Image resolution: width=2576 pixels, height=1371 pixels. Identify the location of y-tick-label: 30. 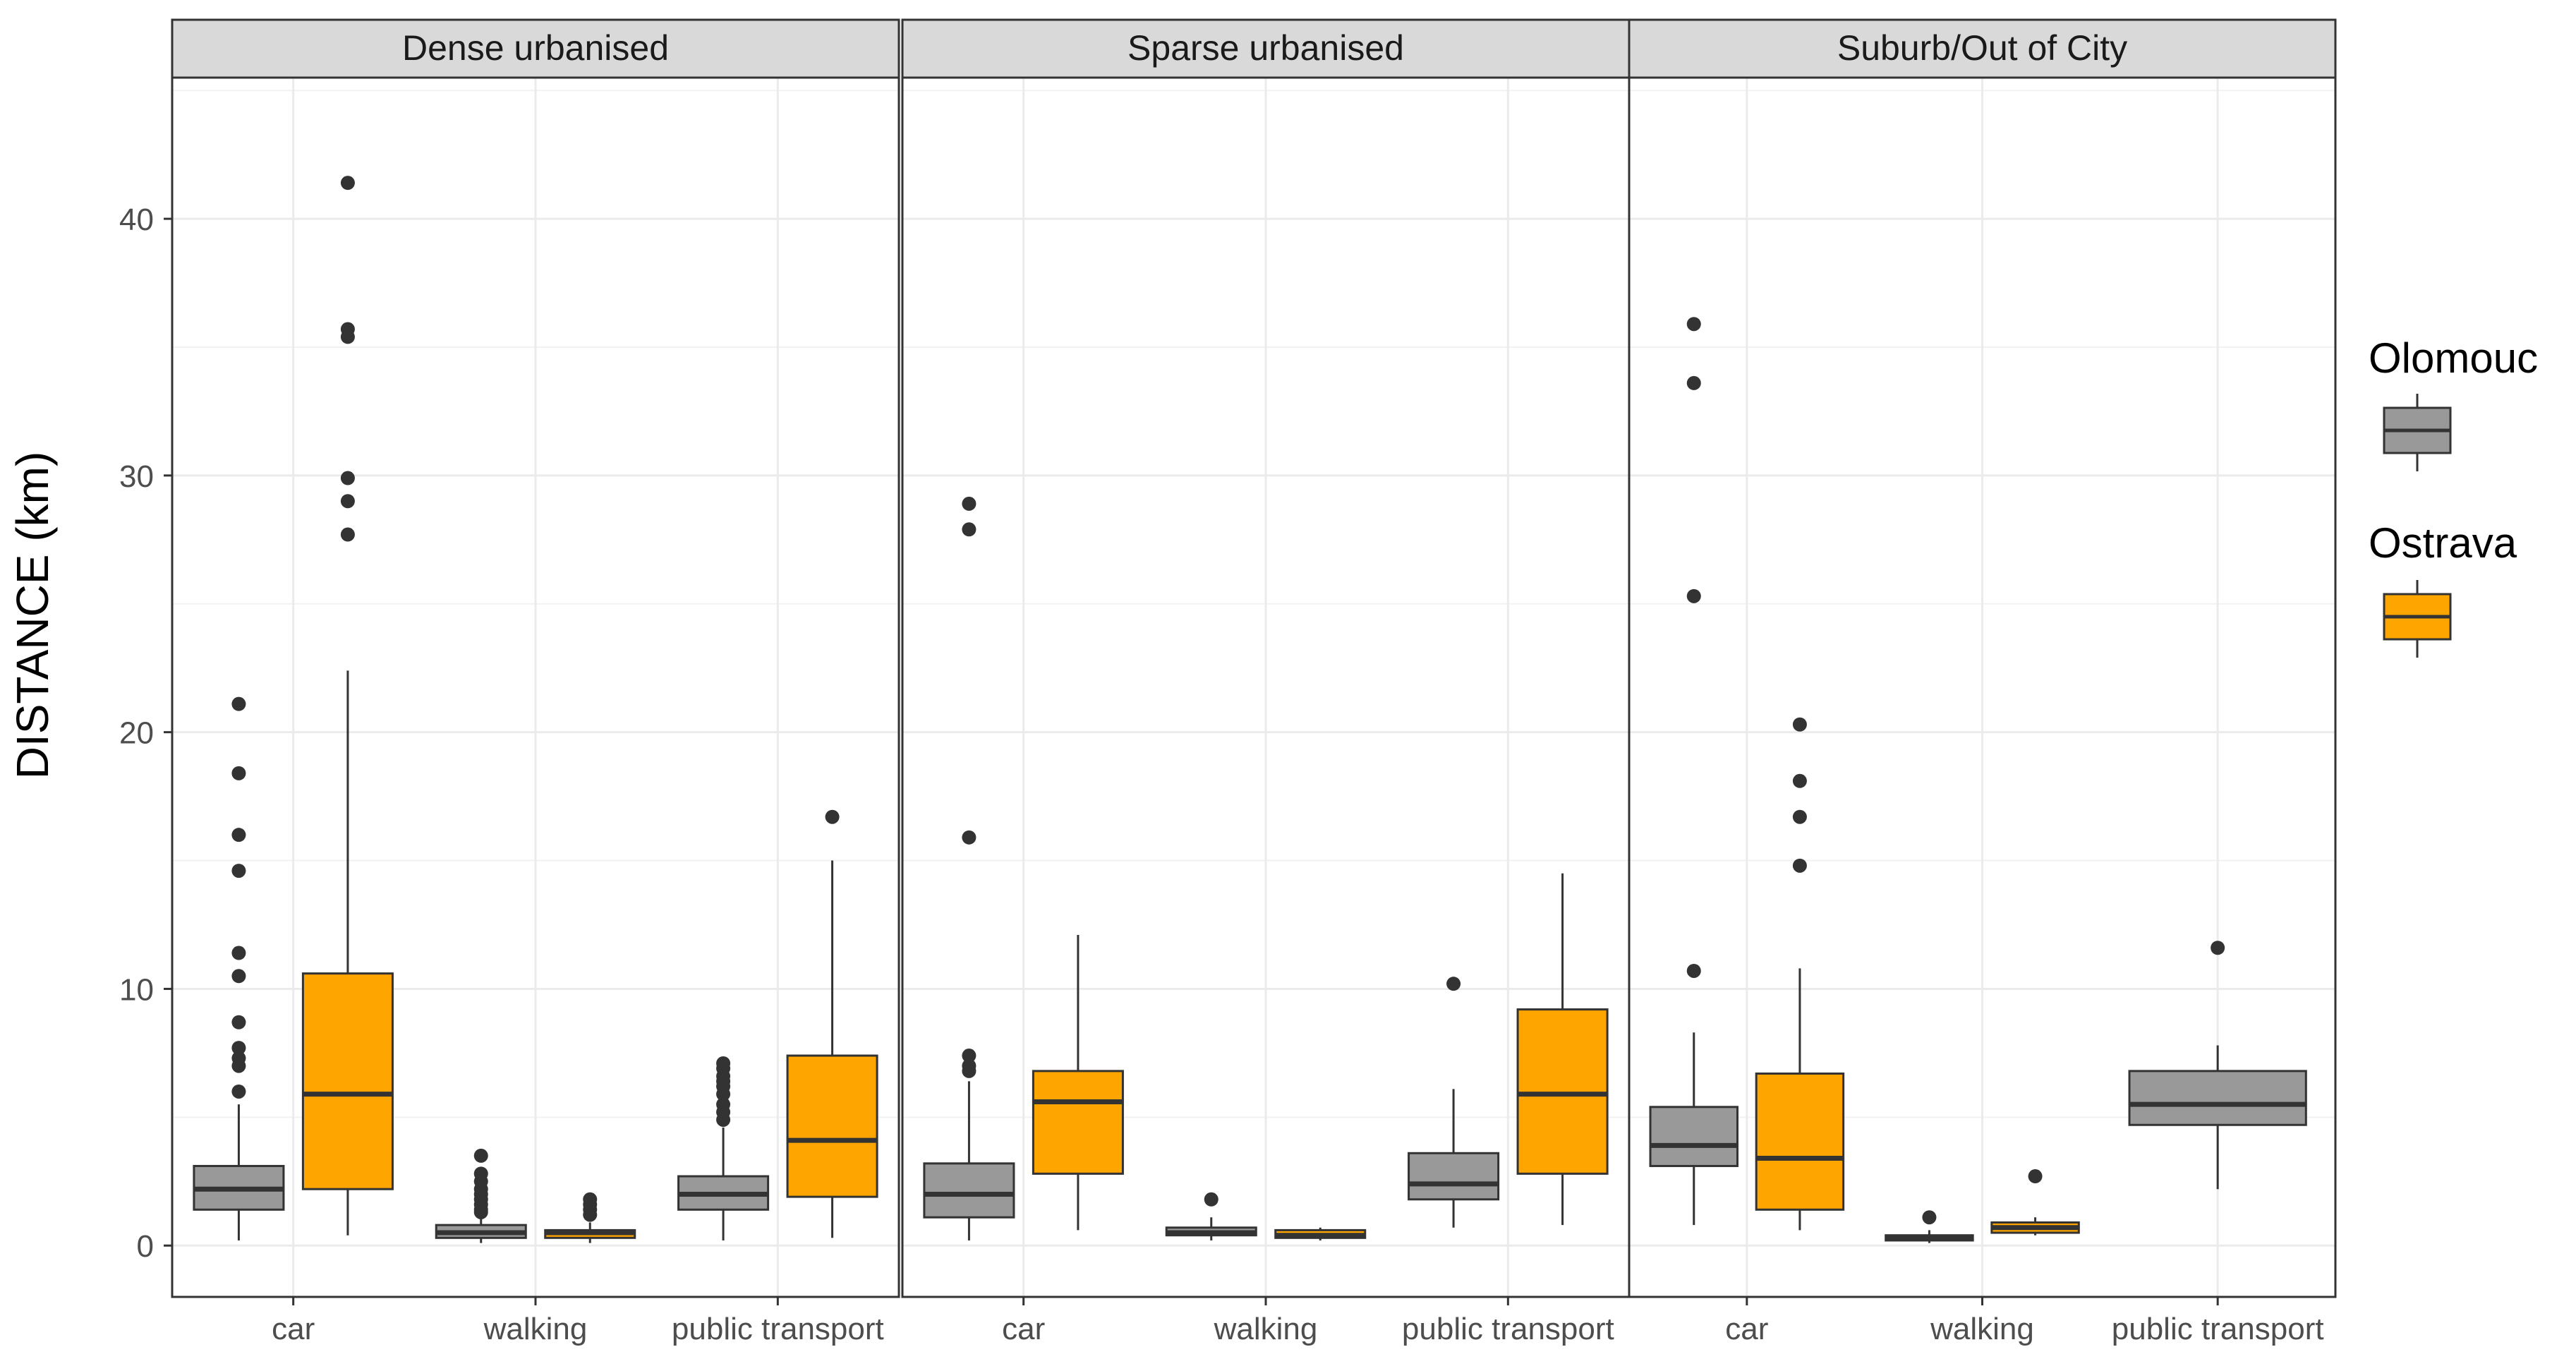
(136, 476).